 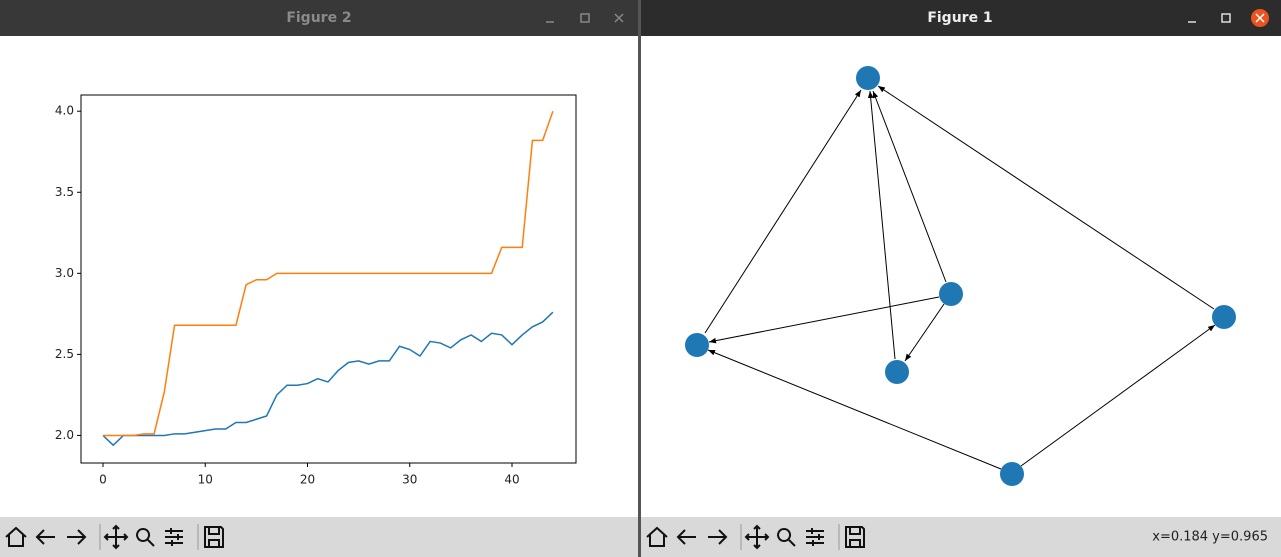 I want to click on x-tick-label: 10, so click(x=205, y=480).